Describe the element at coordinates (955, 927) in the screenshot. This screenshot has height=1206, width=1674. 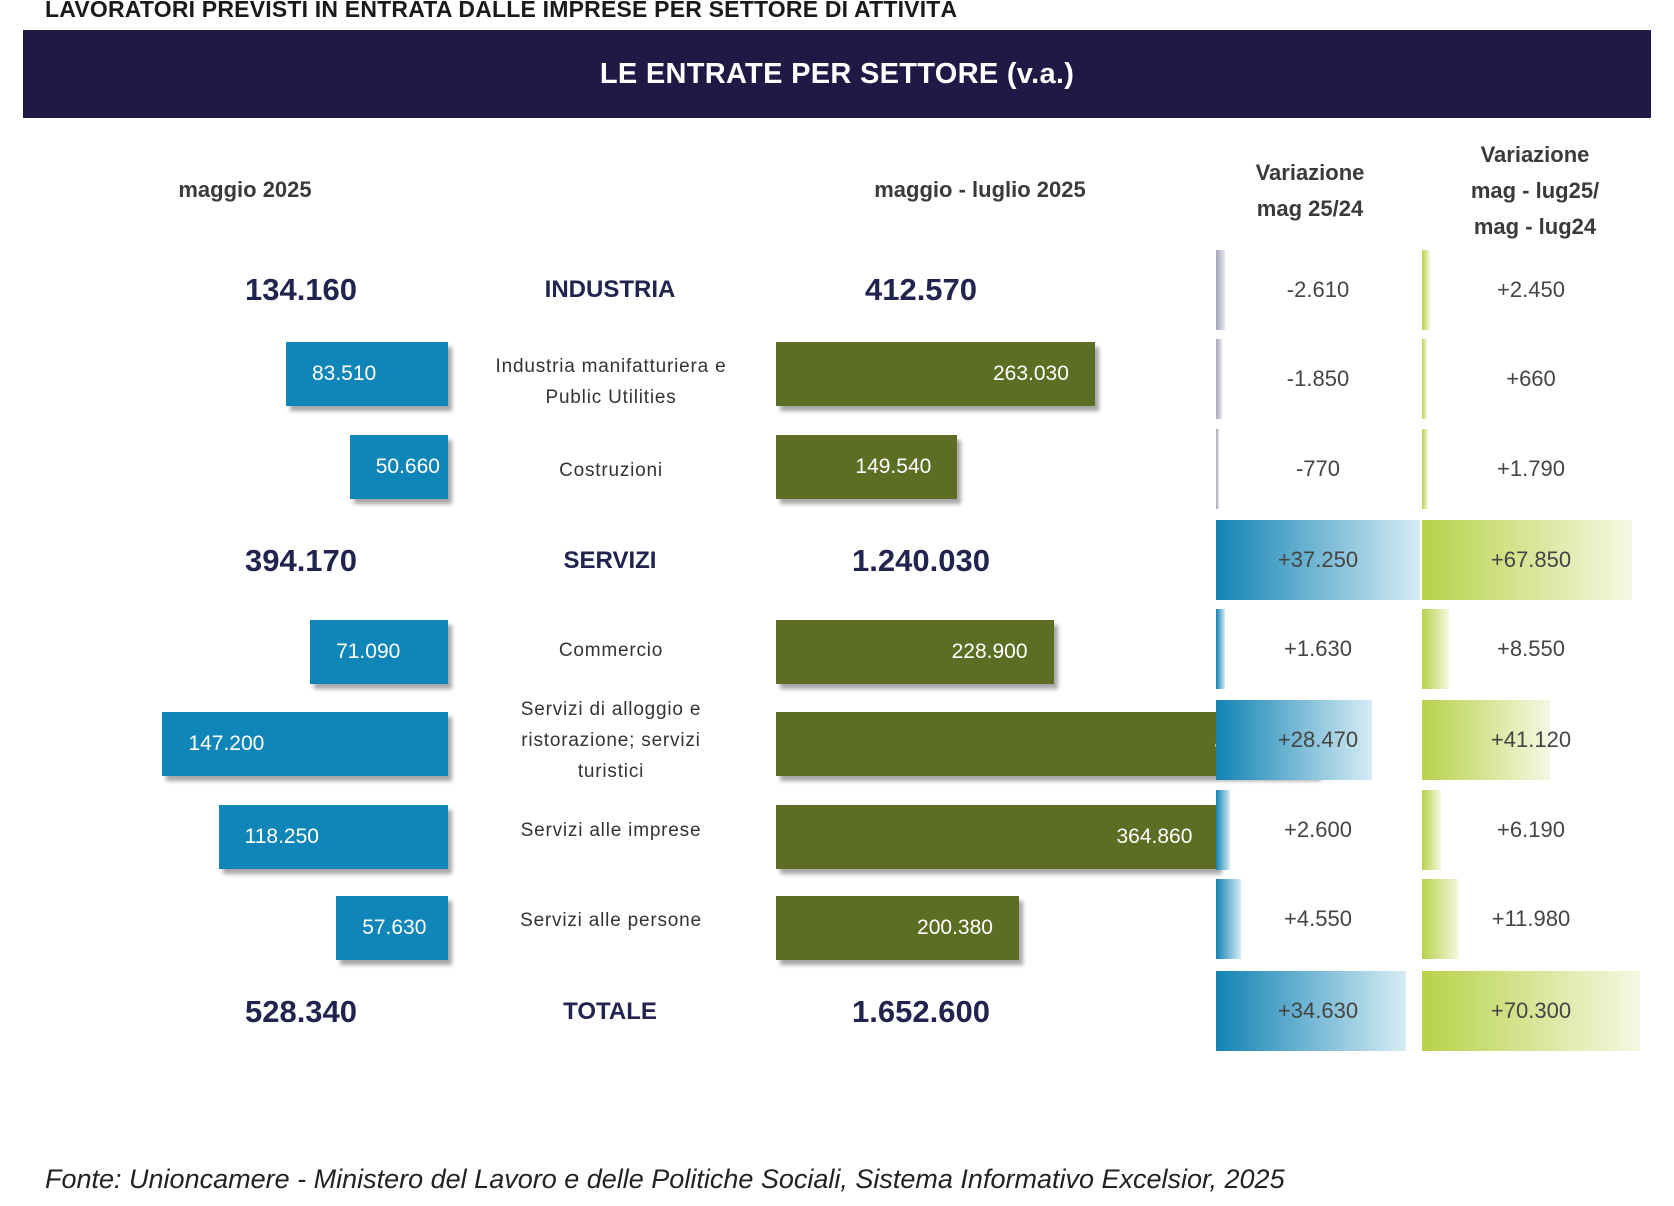
I see `bar-mayjul-persone-label: 200.380` at that location.